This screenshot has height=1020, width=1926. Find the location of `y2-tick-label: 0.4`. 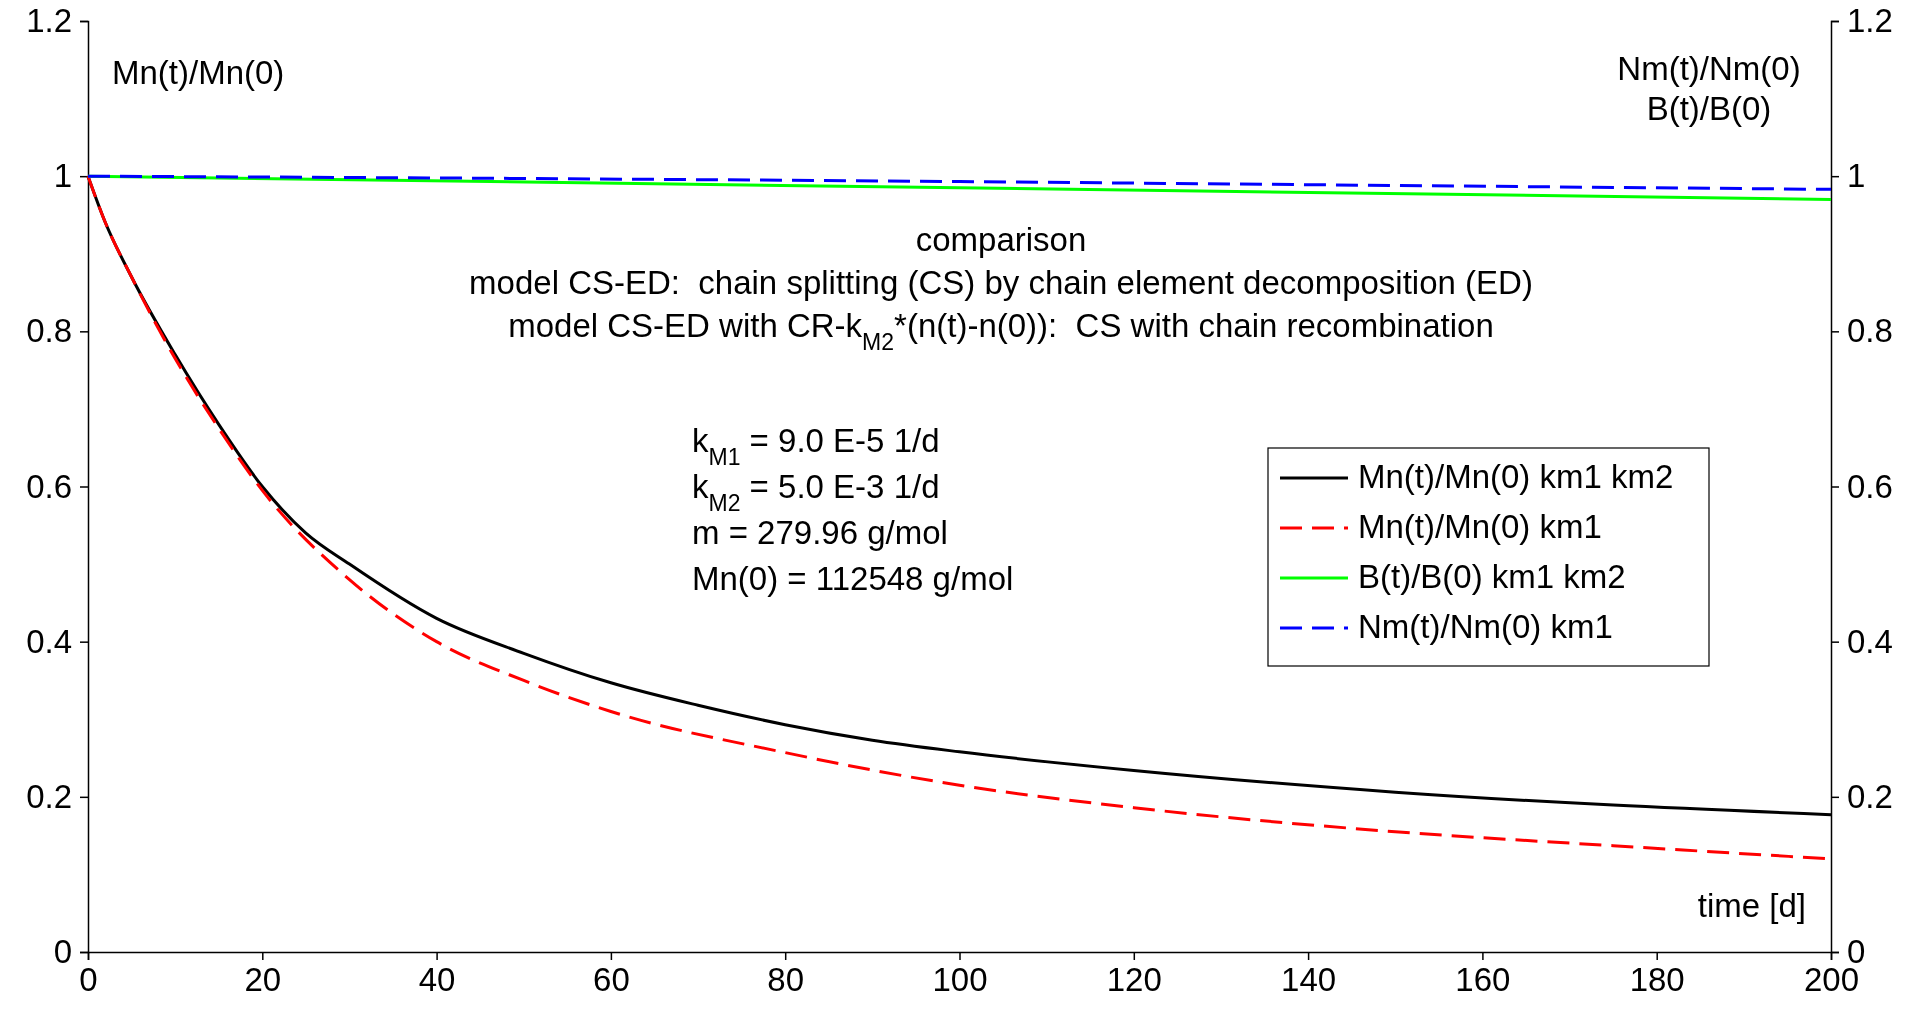

y2-tick-label: 0.4 is located at coordinates (1870, 641).